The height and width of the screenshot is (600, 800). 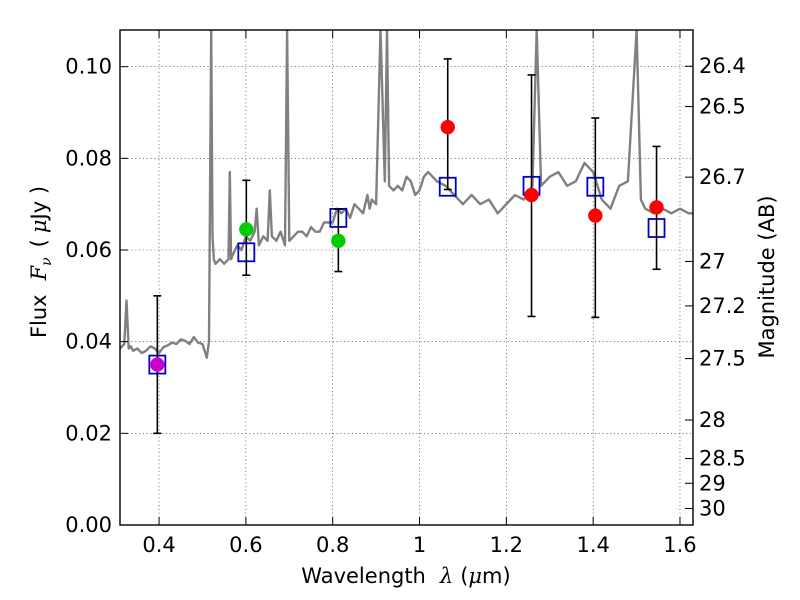 What do you see at coordinates (722, 459) in the screenshot?
I see `y2-tick-label: 28.5` at bounding box center [722, 459].